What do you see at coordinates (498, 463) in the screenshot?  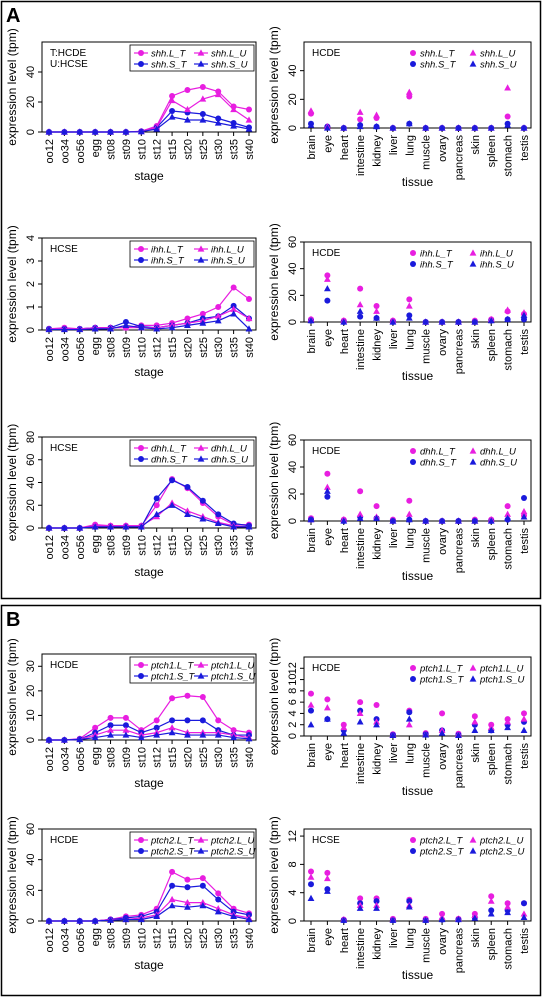 I see `legend-label: dhh.S_U` at bounding box center [498, 463].